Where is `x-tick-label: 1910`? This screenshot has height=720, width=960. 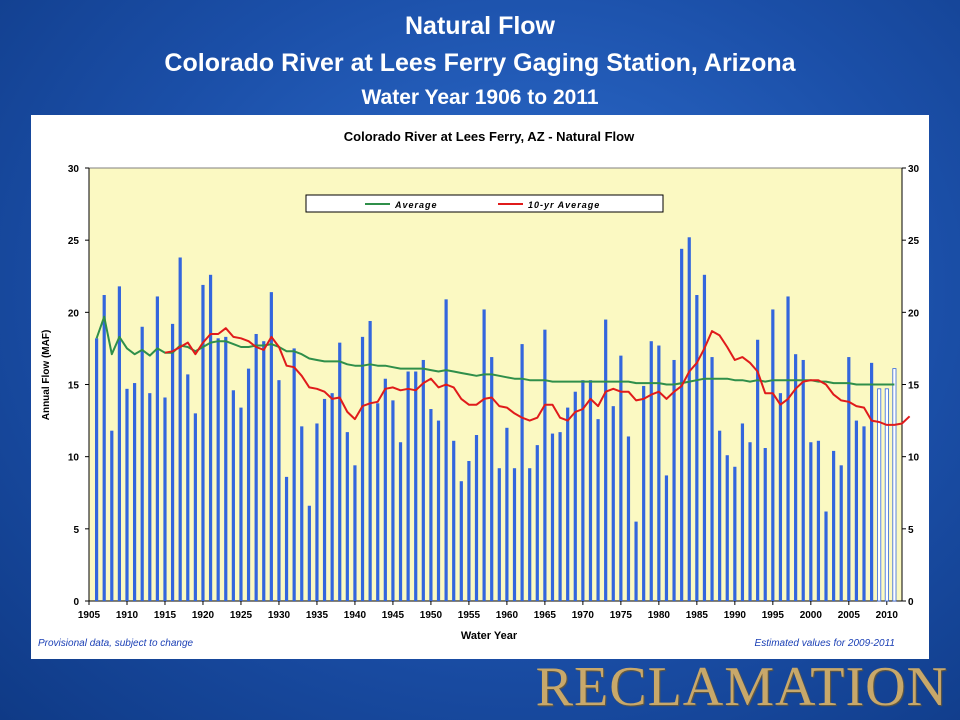 x-tick-label: 1910 is located at coordinates (127, 615).